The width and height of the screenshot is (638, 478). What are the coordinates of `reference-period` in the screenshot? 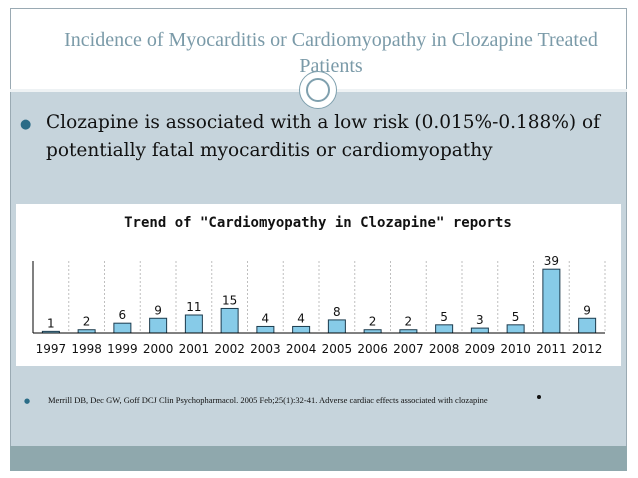 It's located at (539, 397).